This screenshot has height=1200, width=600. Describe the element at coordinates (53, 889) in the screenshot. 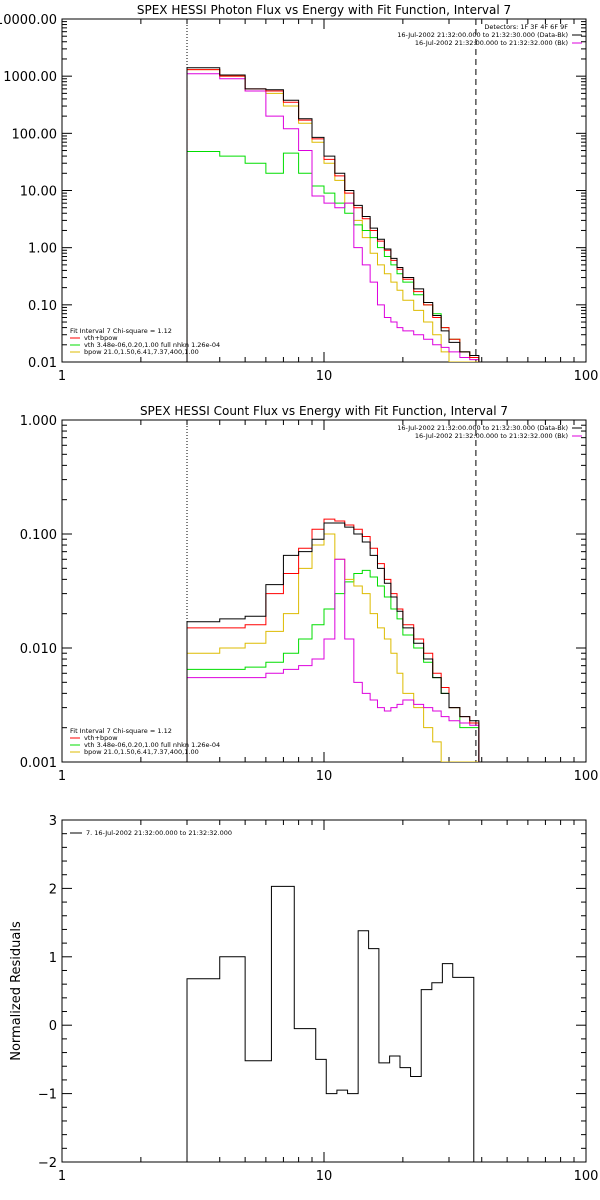

I see `y-tick-label: 2` at that location.